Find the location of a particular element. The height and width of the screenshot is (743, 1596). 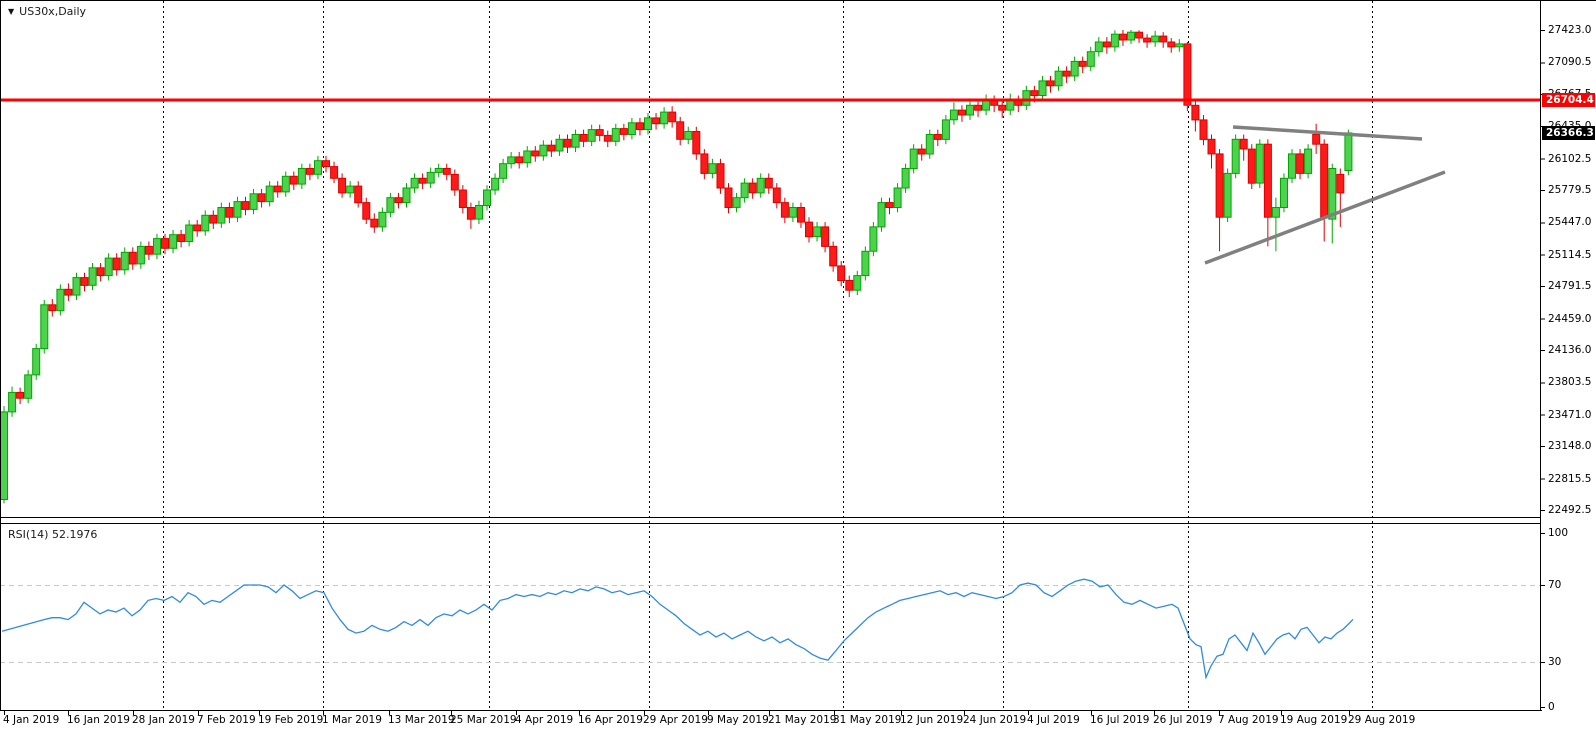

current-price-tag: 26366.3 is located at coordinates (1568, 133).